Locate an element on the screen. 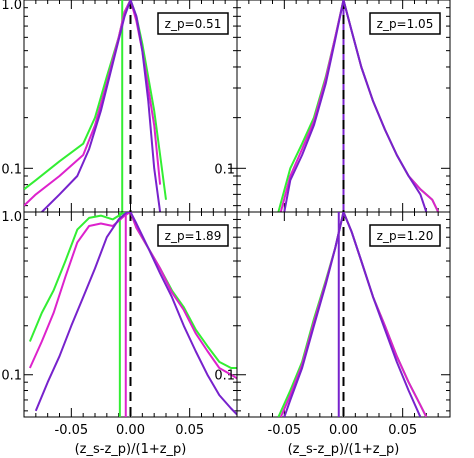 This screenshot has width=474, height=458. annotation-label: z_p=1.05 is located at coordinates (405, 24).